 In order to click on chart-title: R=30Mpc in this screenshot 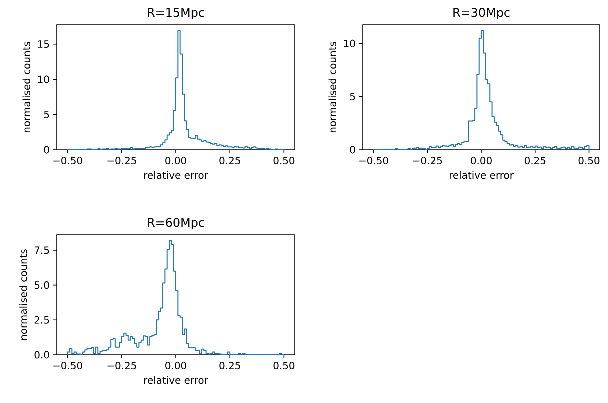, I will do `click(482, 14)`.